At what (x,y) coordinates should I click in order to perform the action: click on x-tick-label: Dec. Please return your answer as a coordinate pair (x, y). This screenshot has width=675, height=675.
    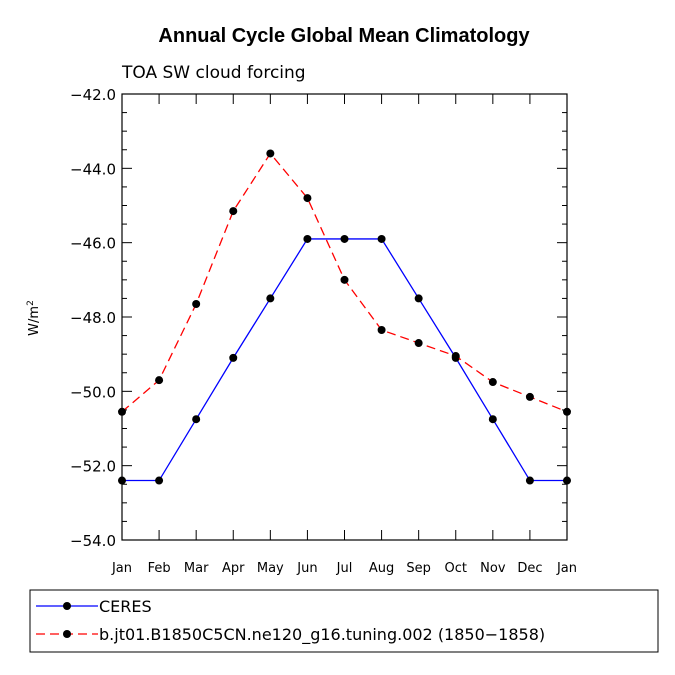
    Looking at the image, I should click on (529, 568).